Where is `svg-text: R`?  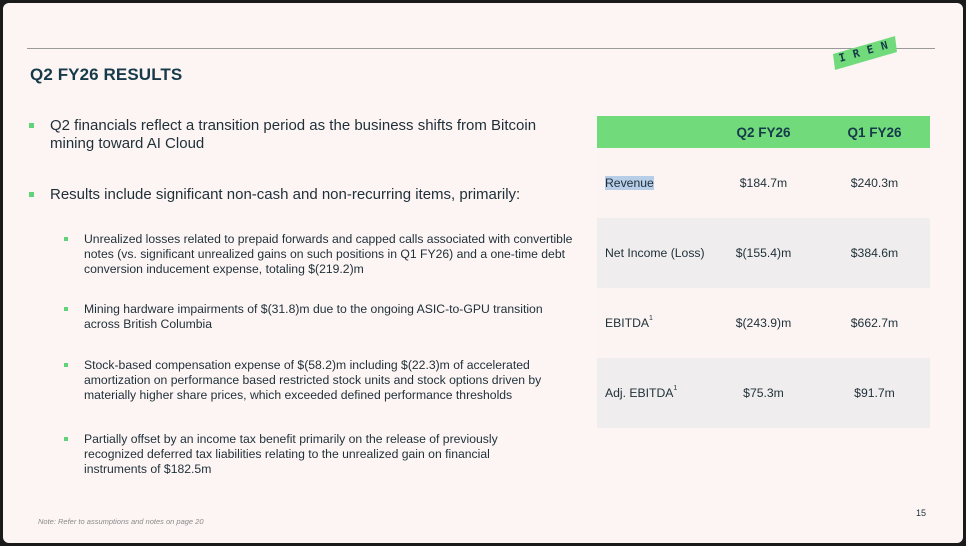 svg-text: R is located at coordinates (856, 54).